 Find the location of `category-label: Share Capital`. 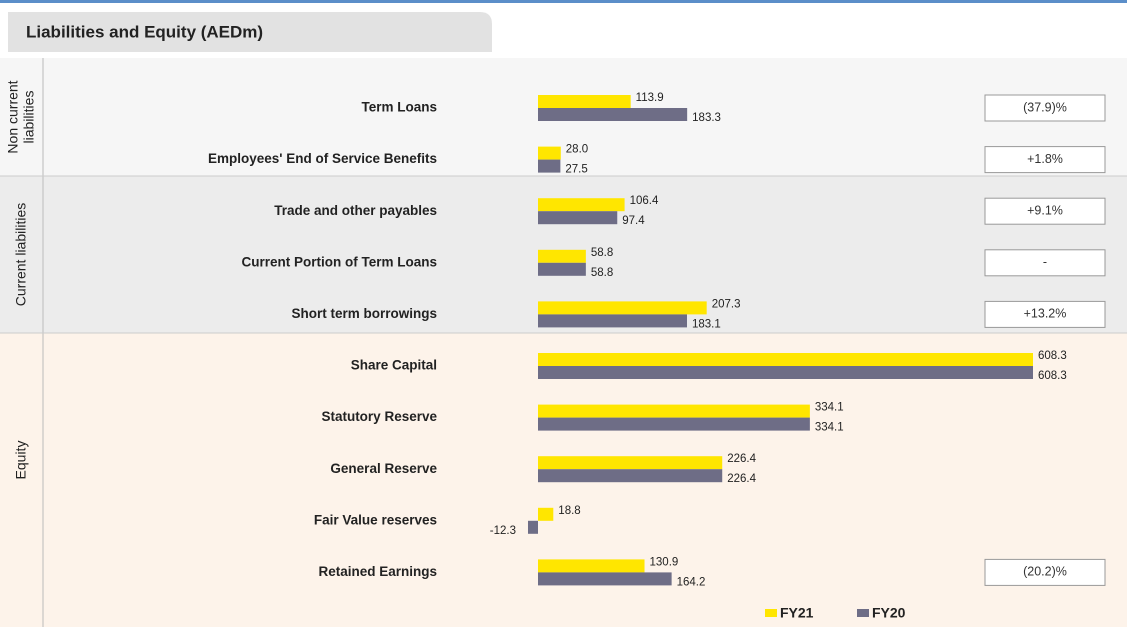

category-label: Share Capital is located at coordinates (394, 365).